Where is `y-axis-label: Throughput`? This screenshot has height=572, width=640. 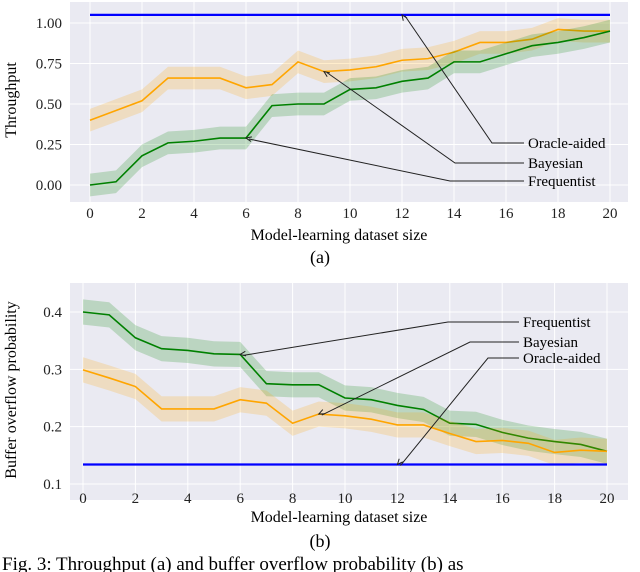
y-axis-label: Throughput is located at coordinates (11, 100).